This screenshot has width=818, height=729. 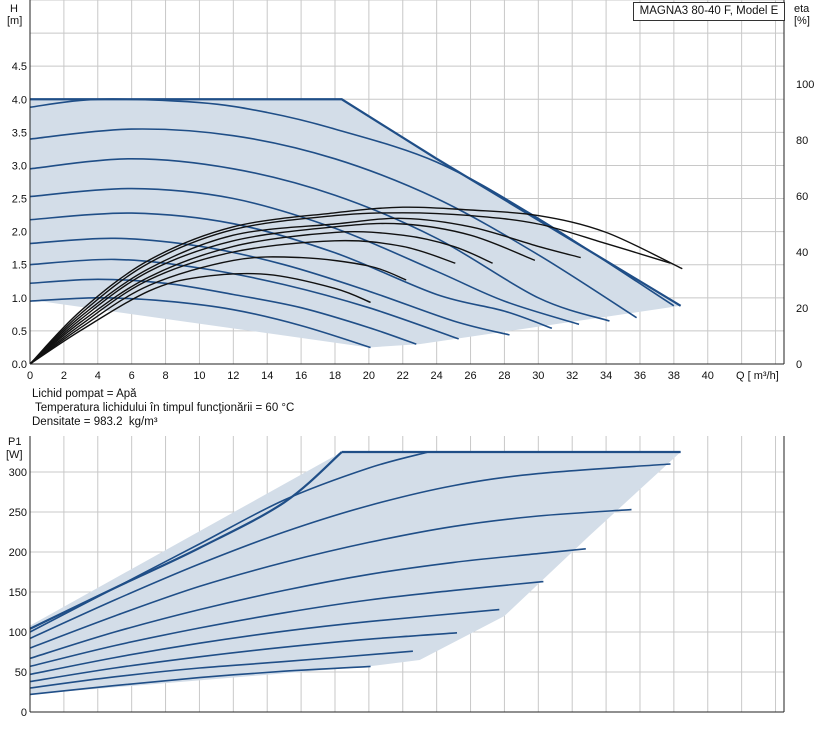 I want to click on y2-tick-label: 100, so click(x=805, y=85).